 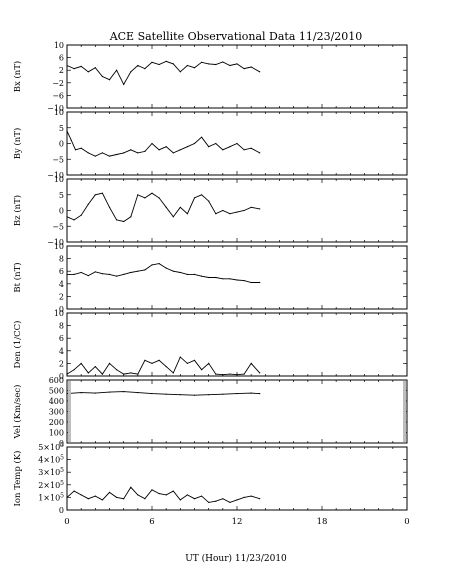 I want to click on x-axis-label: UT (Hour) 11/23/2010, so click(x=236, y=558).